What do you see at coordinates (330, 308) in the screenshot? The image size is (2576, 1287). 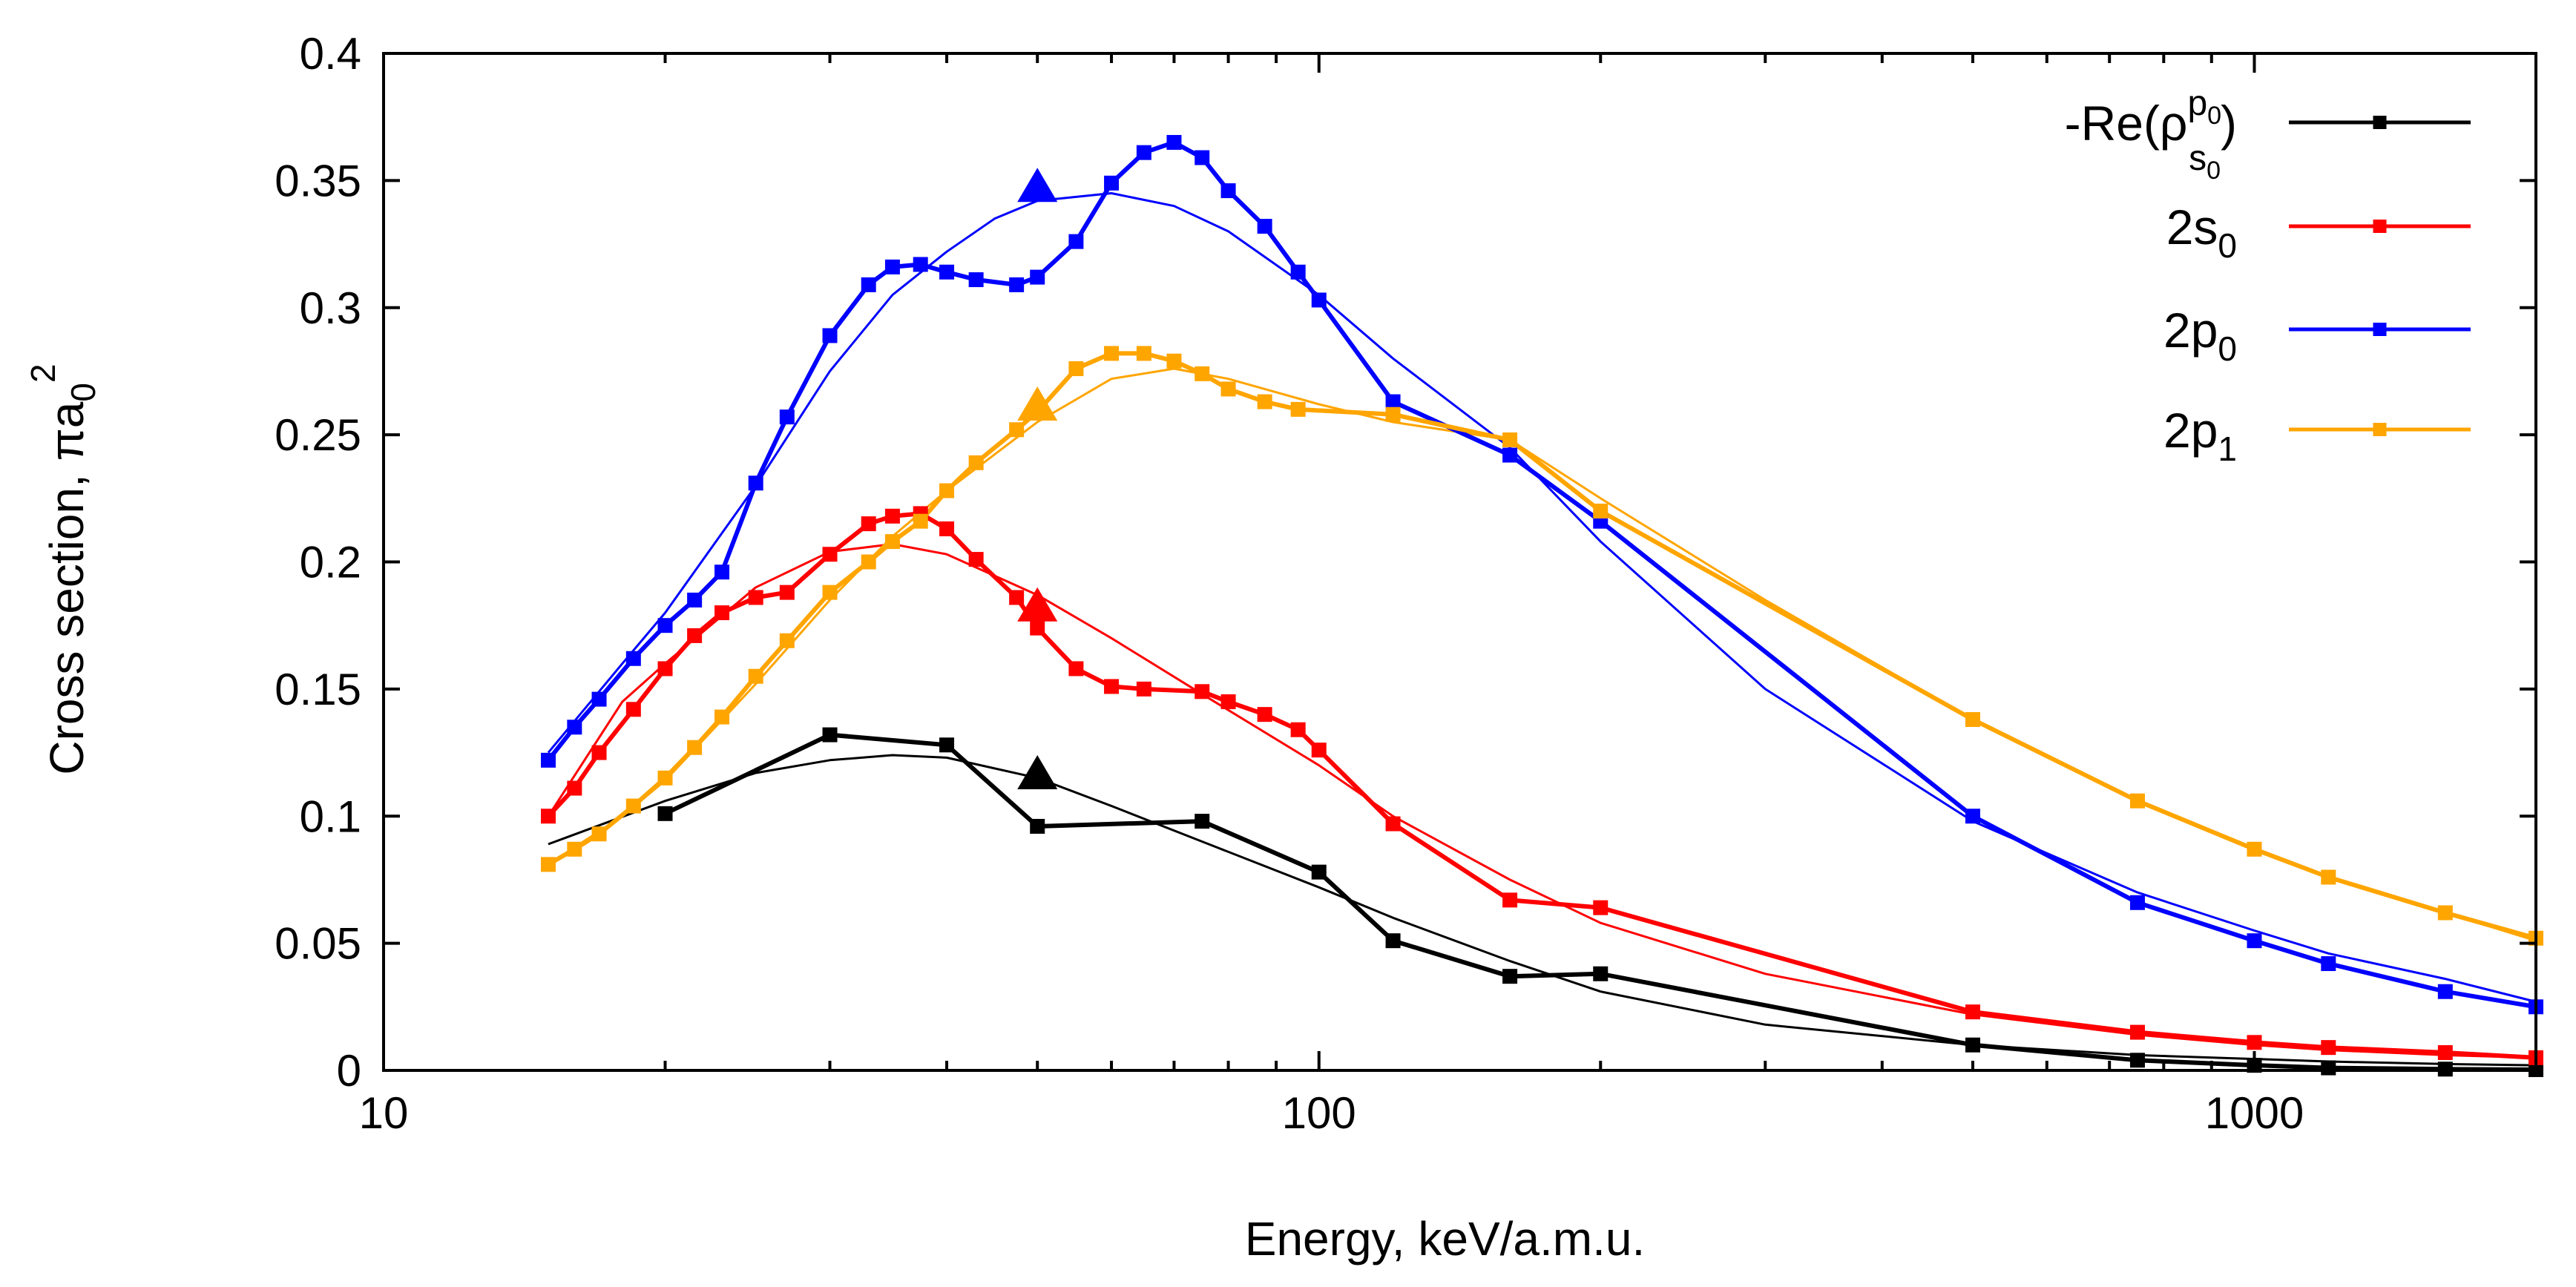 I see `y-tick-label: 0.3` at bounding box center [330, 308].